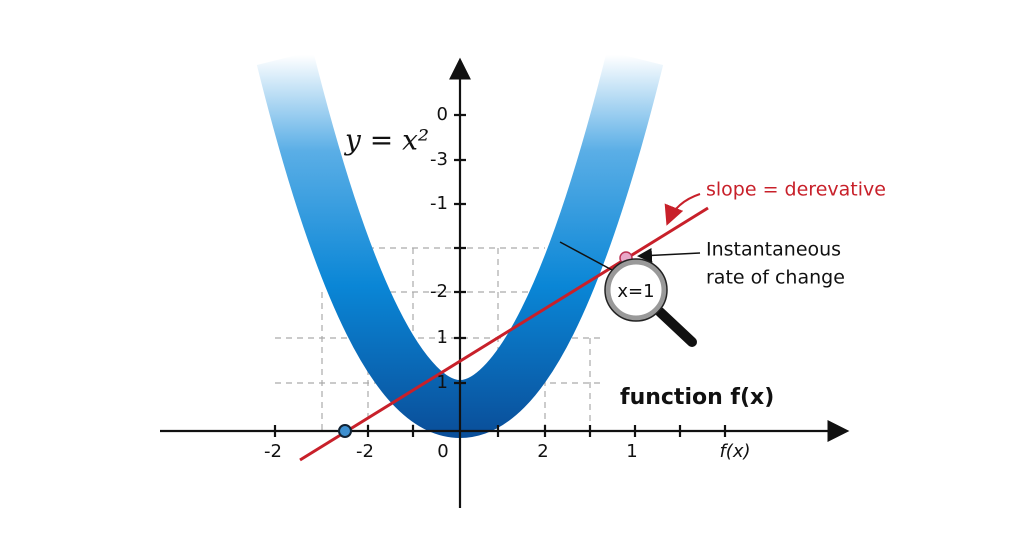 The height and width of the screenshot is (559, 1024). What do you see at coordinates (507, 451) in the screenshot?
I see `x-axis-labels: -2 -2 0 2 1 f(x)` at bounding box center [507, 451].